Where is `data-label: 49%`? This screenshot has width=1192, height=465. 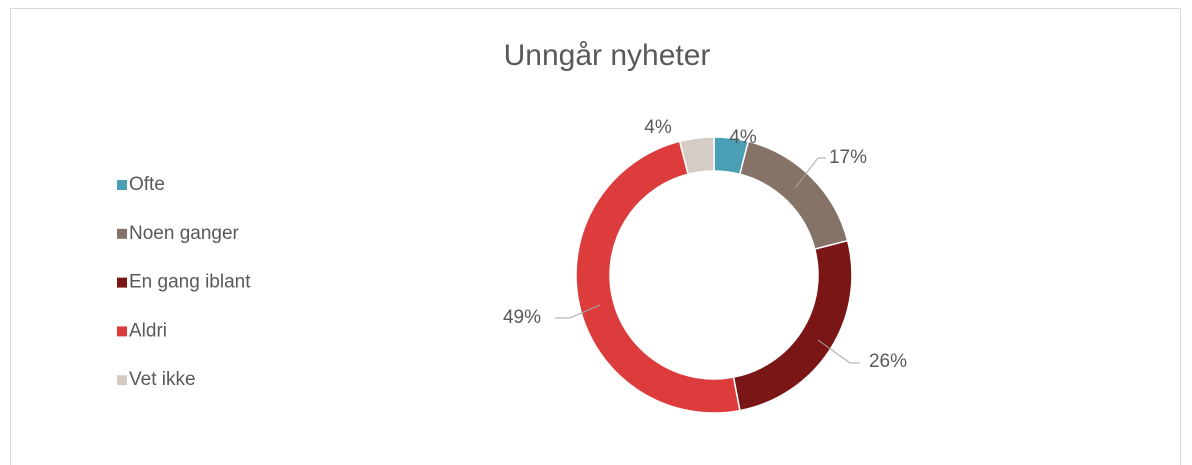
data-label: 49% is located at coordinates (522, 317).